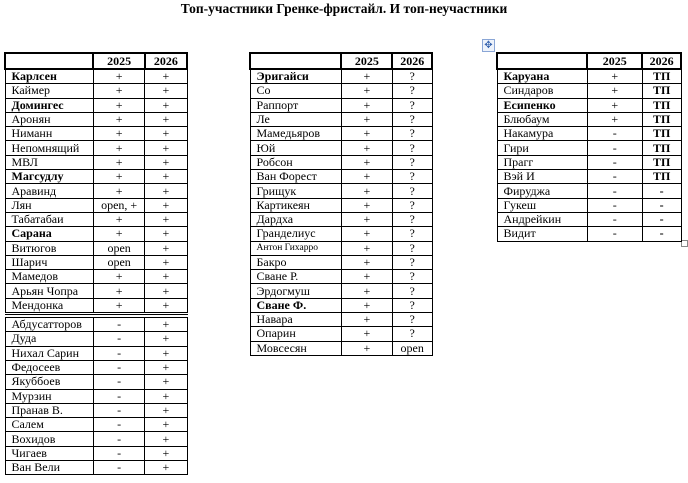 The height and width of the screenshot is (483, 688). I want to click on table-row: Аравинд + +, so click(96, 191).